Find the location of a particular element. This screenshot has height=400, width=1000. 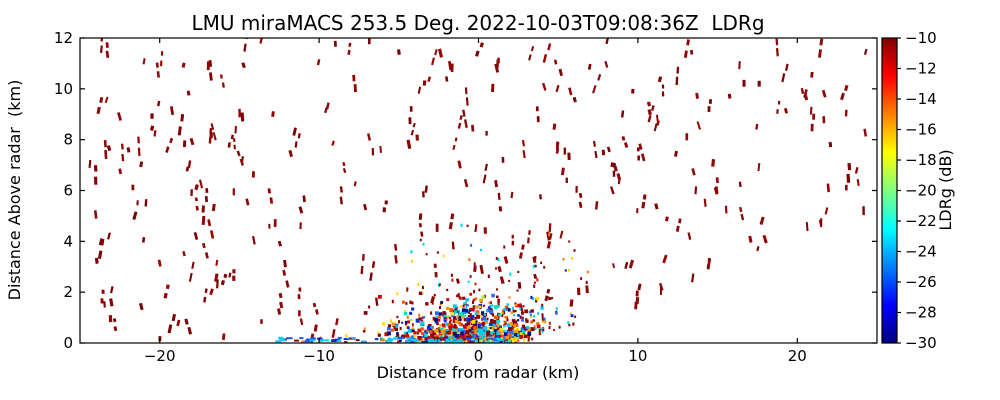

colorbar: −10 −12 −14 −16 −18 −20 −22 −24 −26 −28 −30 is located at coordinates (909, 190).